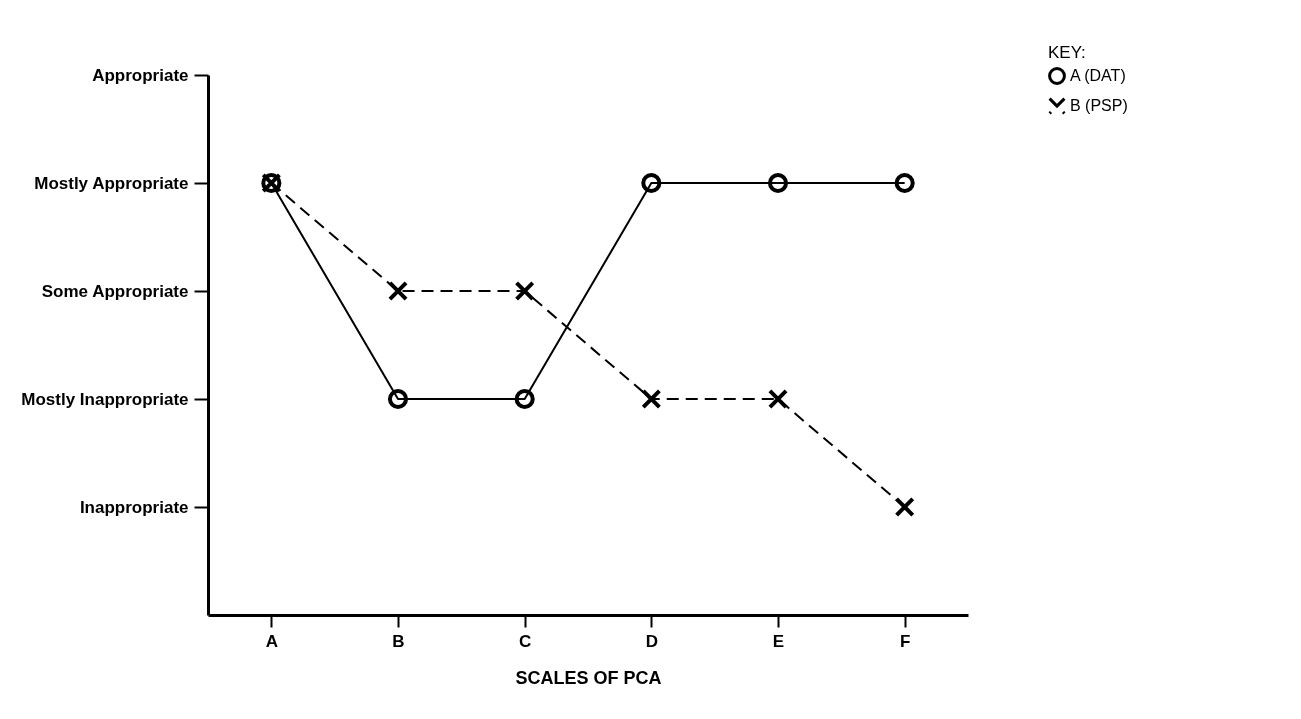 This screenshot has height=719, width=1301. I want to click on legend-title: KEY:, so click(1067, 52).